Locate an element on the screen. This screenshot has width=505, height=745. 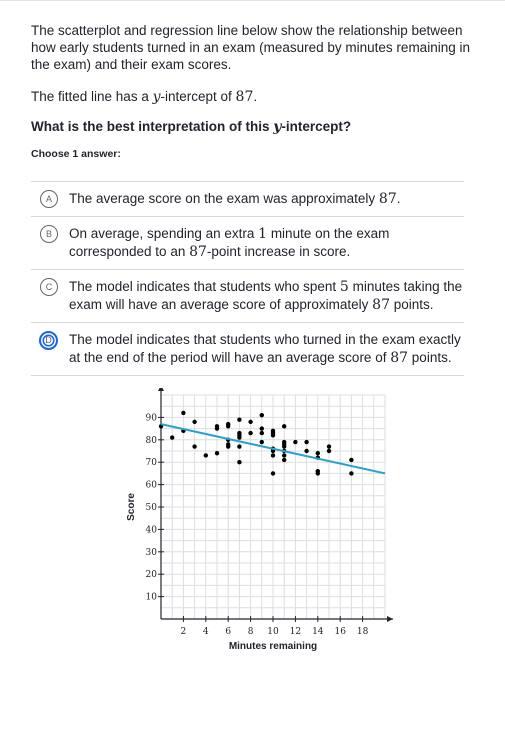
choice-a-text: . is located at coordinates (398, 198).